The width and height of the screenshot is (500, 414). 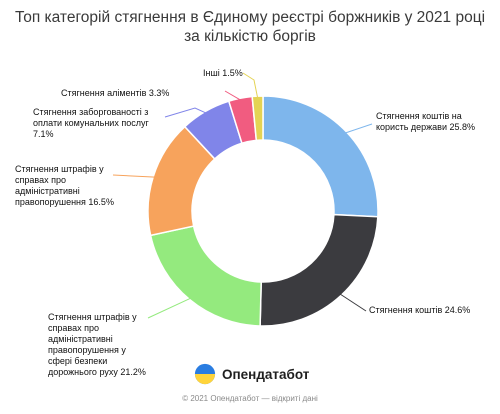 What do you see at coordinates (223, 73) in the screenshot?
I see `label-slice-6: Інші 1.5%` at bounding box center [223, 73].